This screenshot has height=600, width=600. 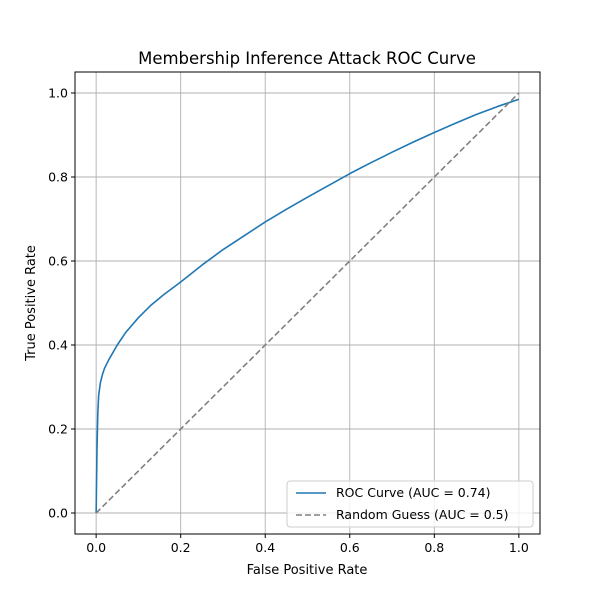 What do you see at coordinates (31, 303) in the screenshot?
I see `y-axis-label: True Positive Rate` at bounding box center [31, 303].